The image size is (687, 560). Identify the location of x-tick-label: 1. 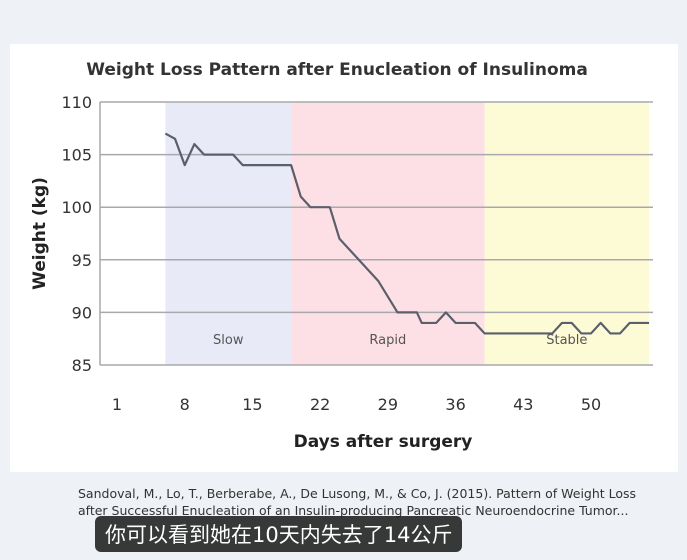
(117, 404).